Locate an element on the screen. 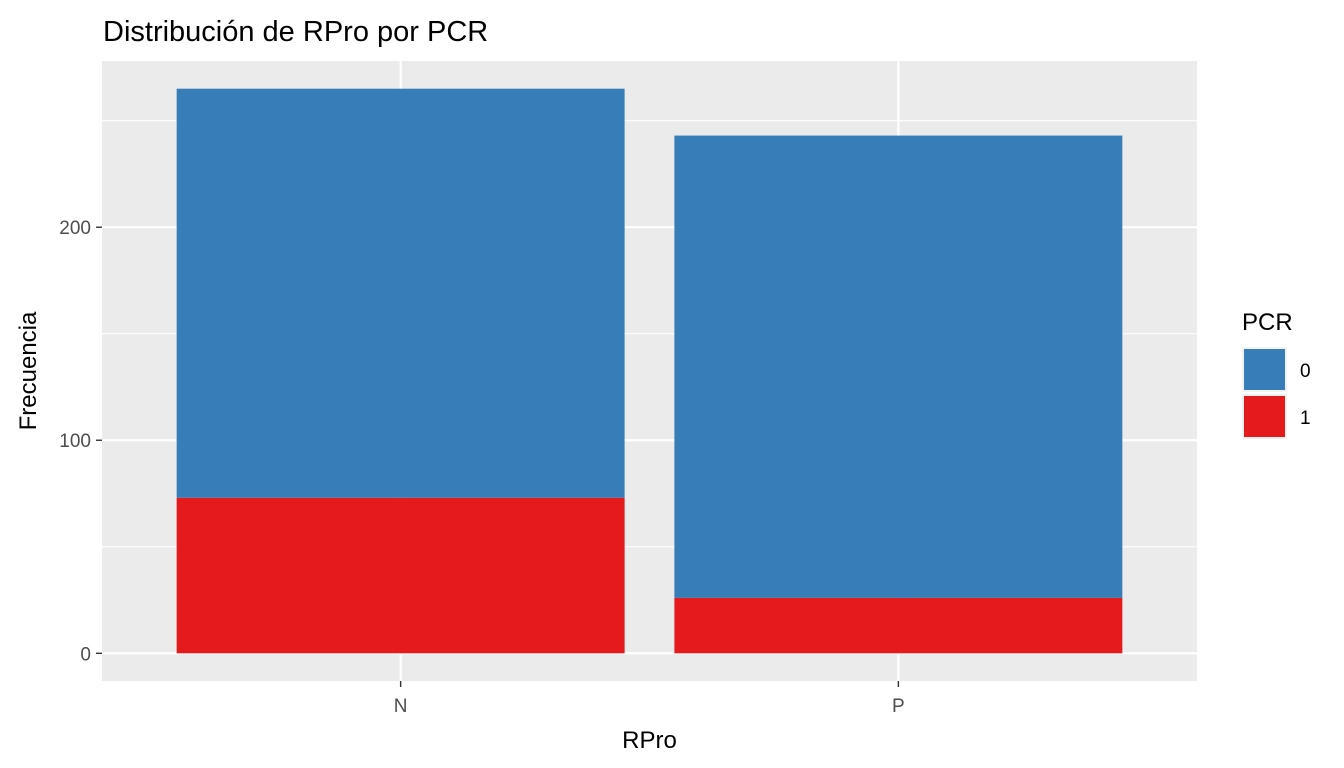 This screenshot has width=1344, height=768. legend: PCR 01 is located at coordinates (1276, 374).